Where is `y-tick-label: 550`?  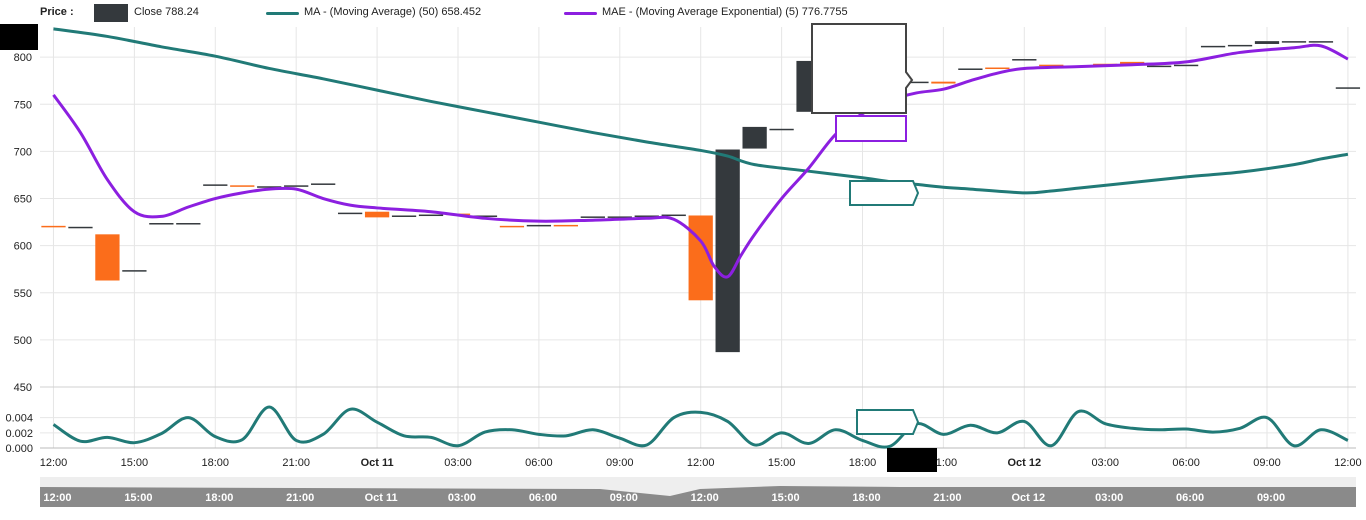 y-tick-label: 550 is located at coordinates (23, 294).